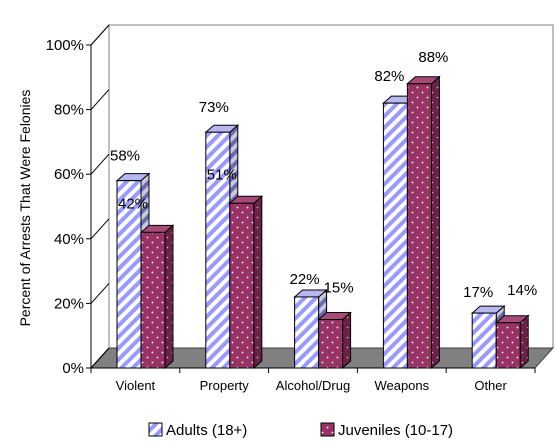  I want to click on data-label: 15%, so click(339, 288).